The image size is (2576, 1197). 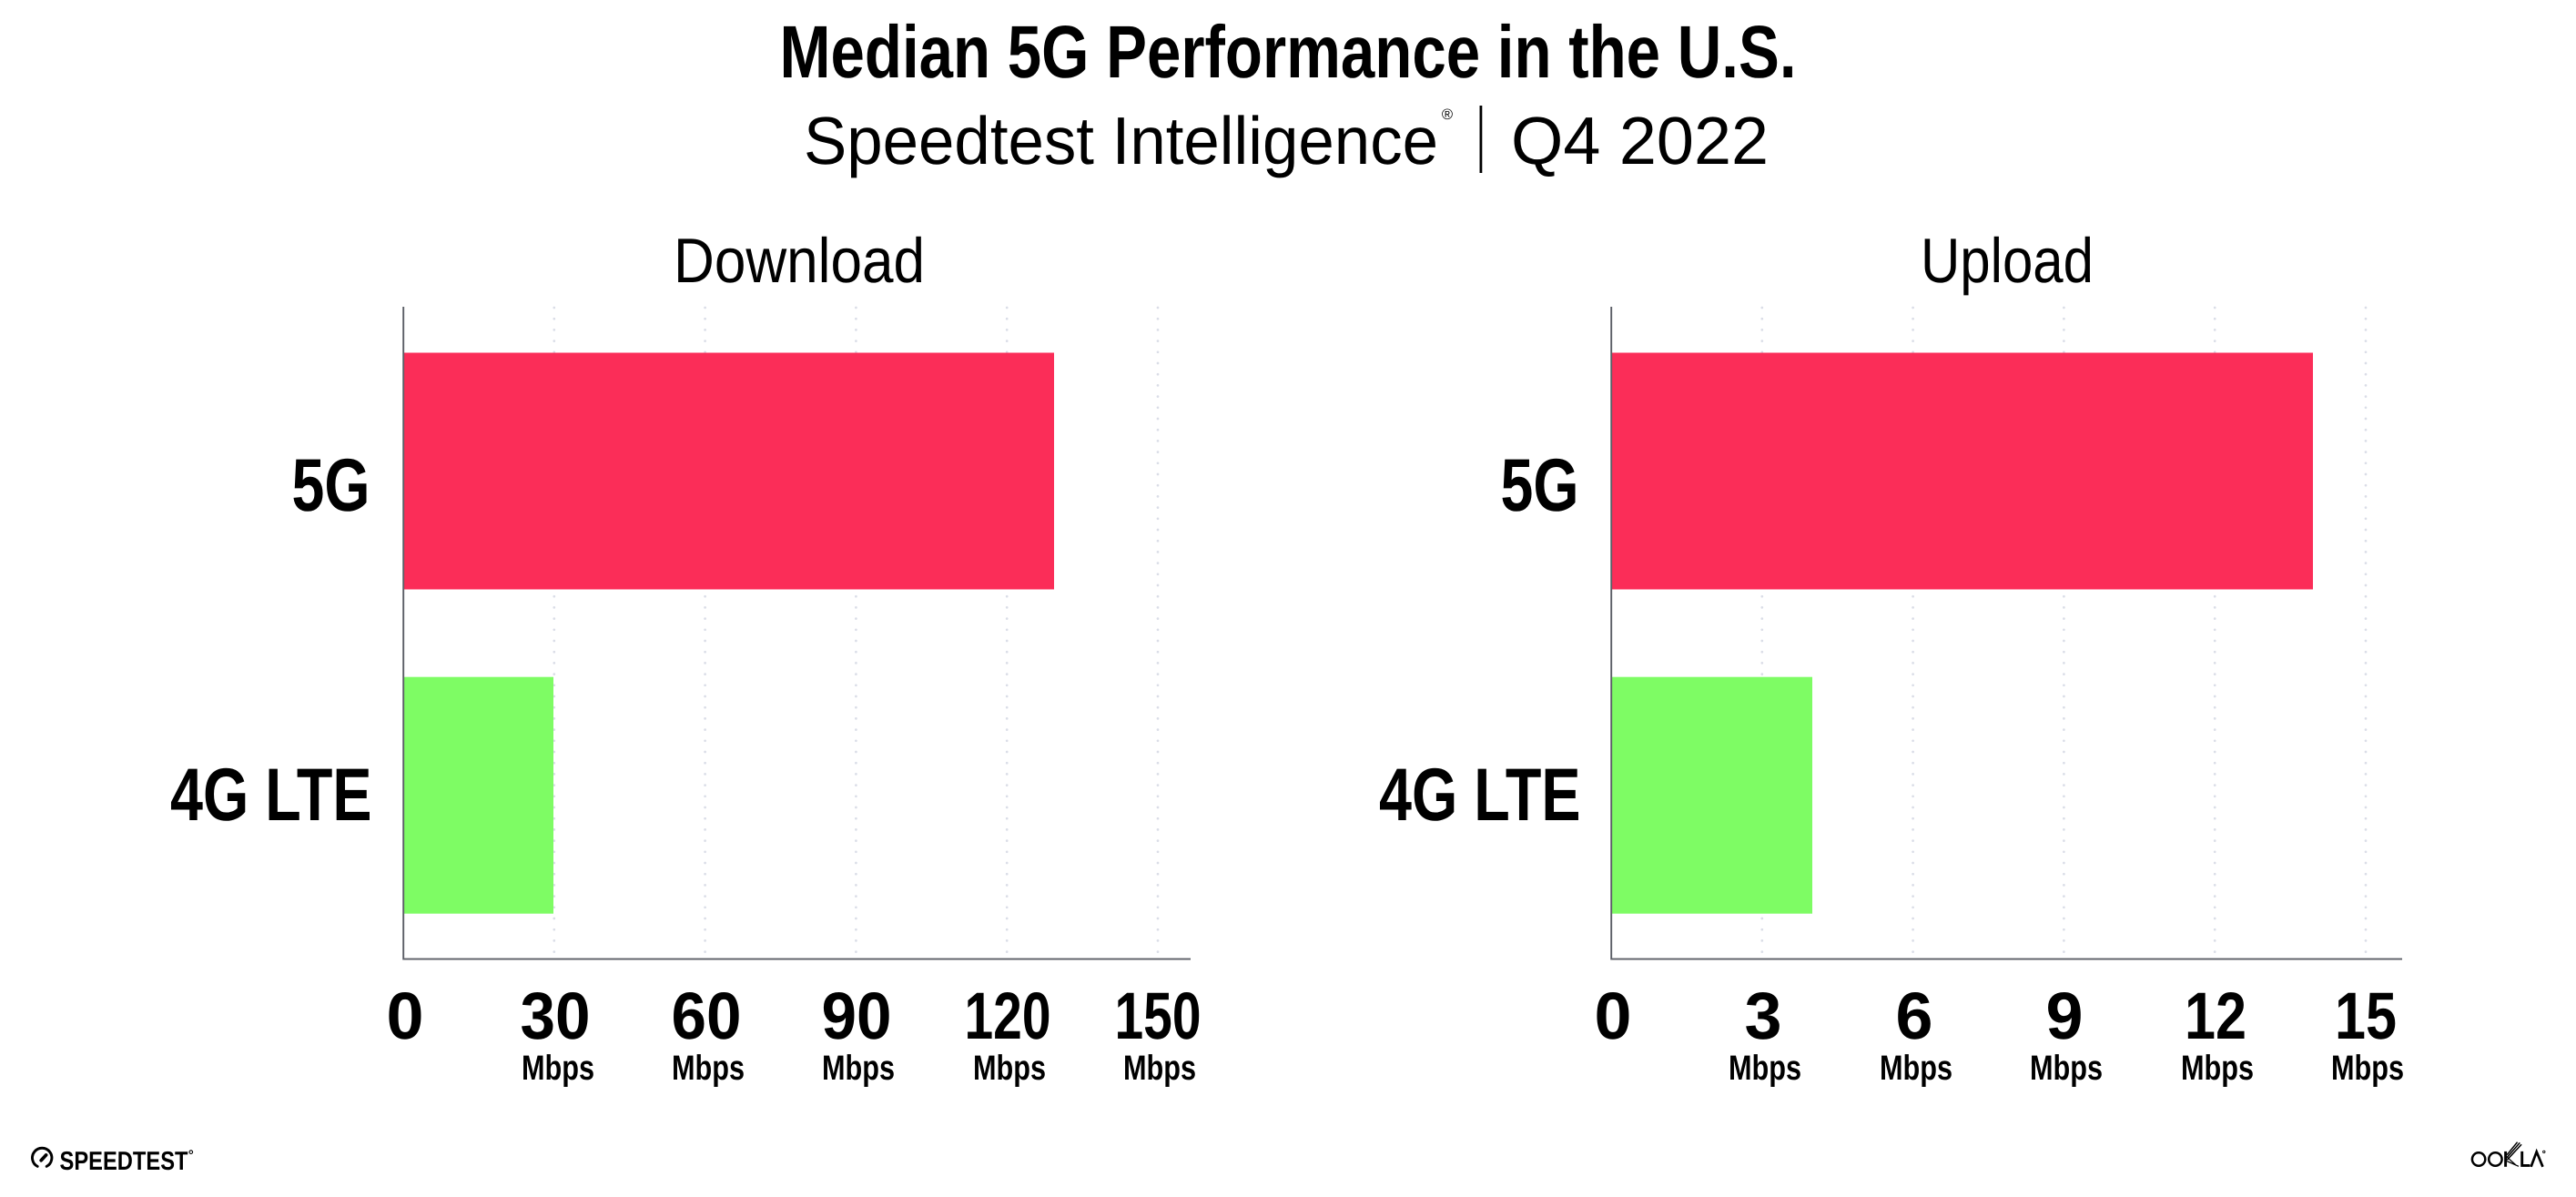 What do you see at coordinates (1008, 1016) in the screenshot?
I see `svg-text: 120` at bounding box center [1008, 1016].